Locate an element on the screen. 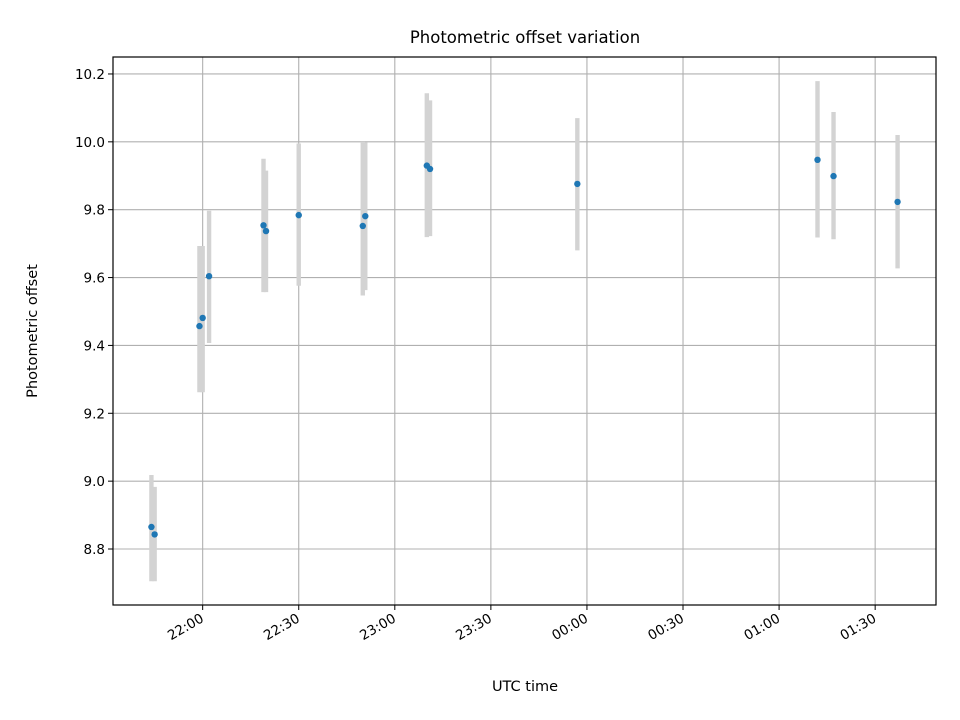 The height and width of the screenshot is (720, 960). x-tick-label: 01:00 is located at coordinates (762, 627).